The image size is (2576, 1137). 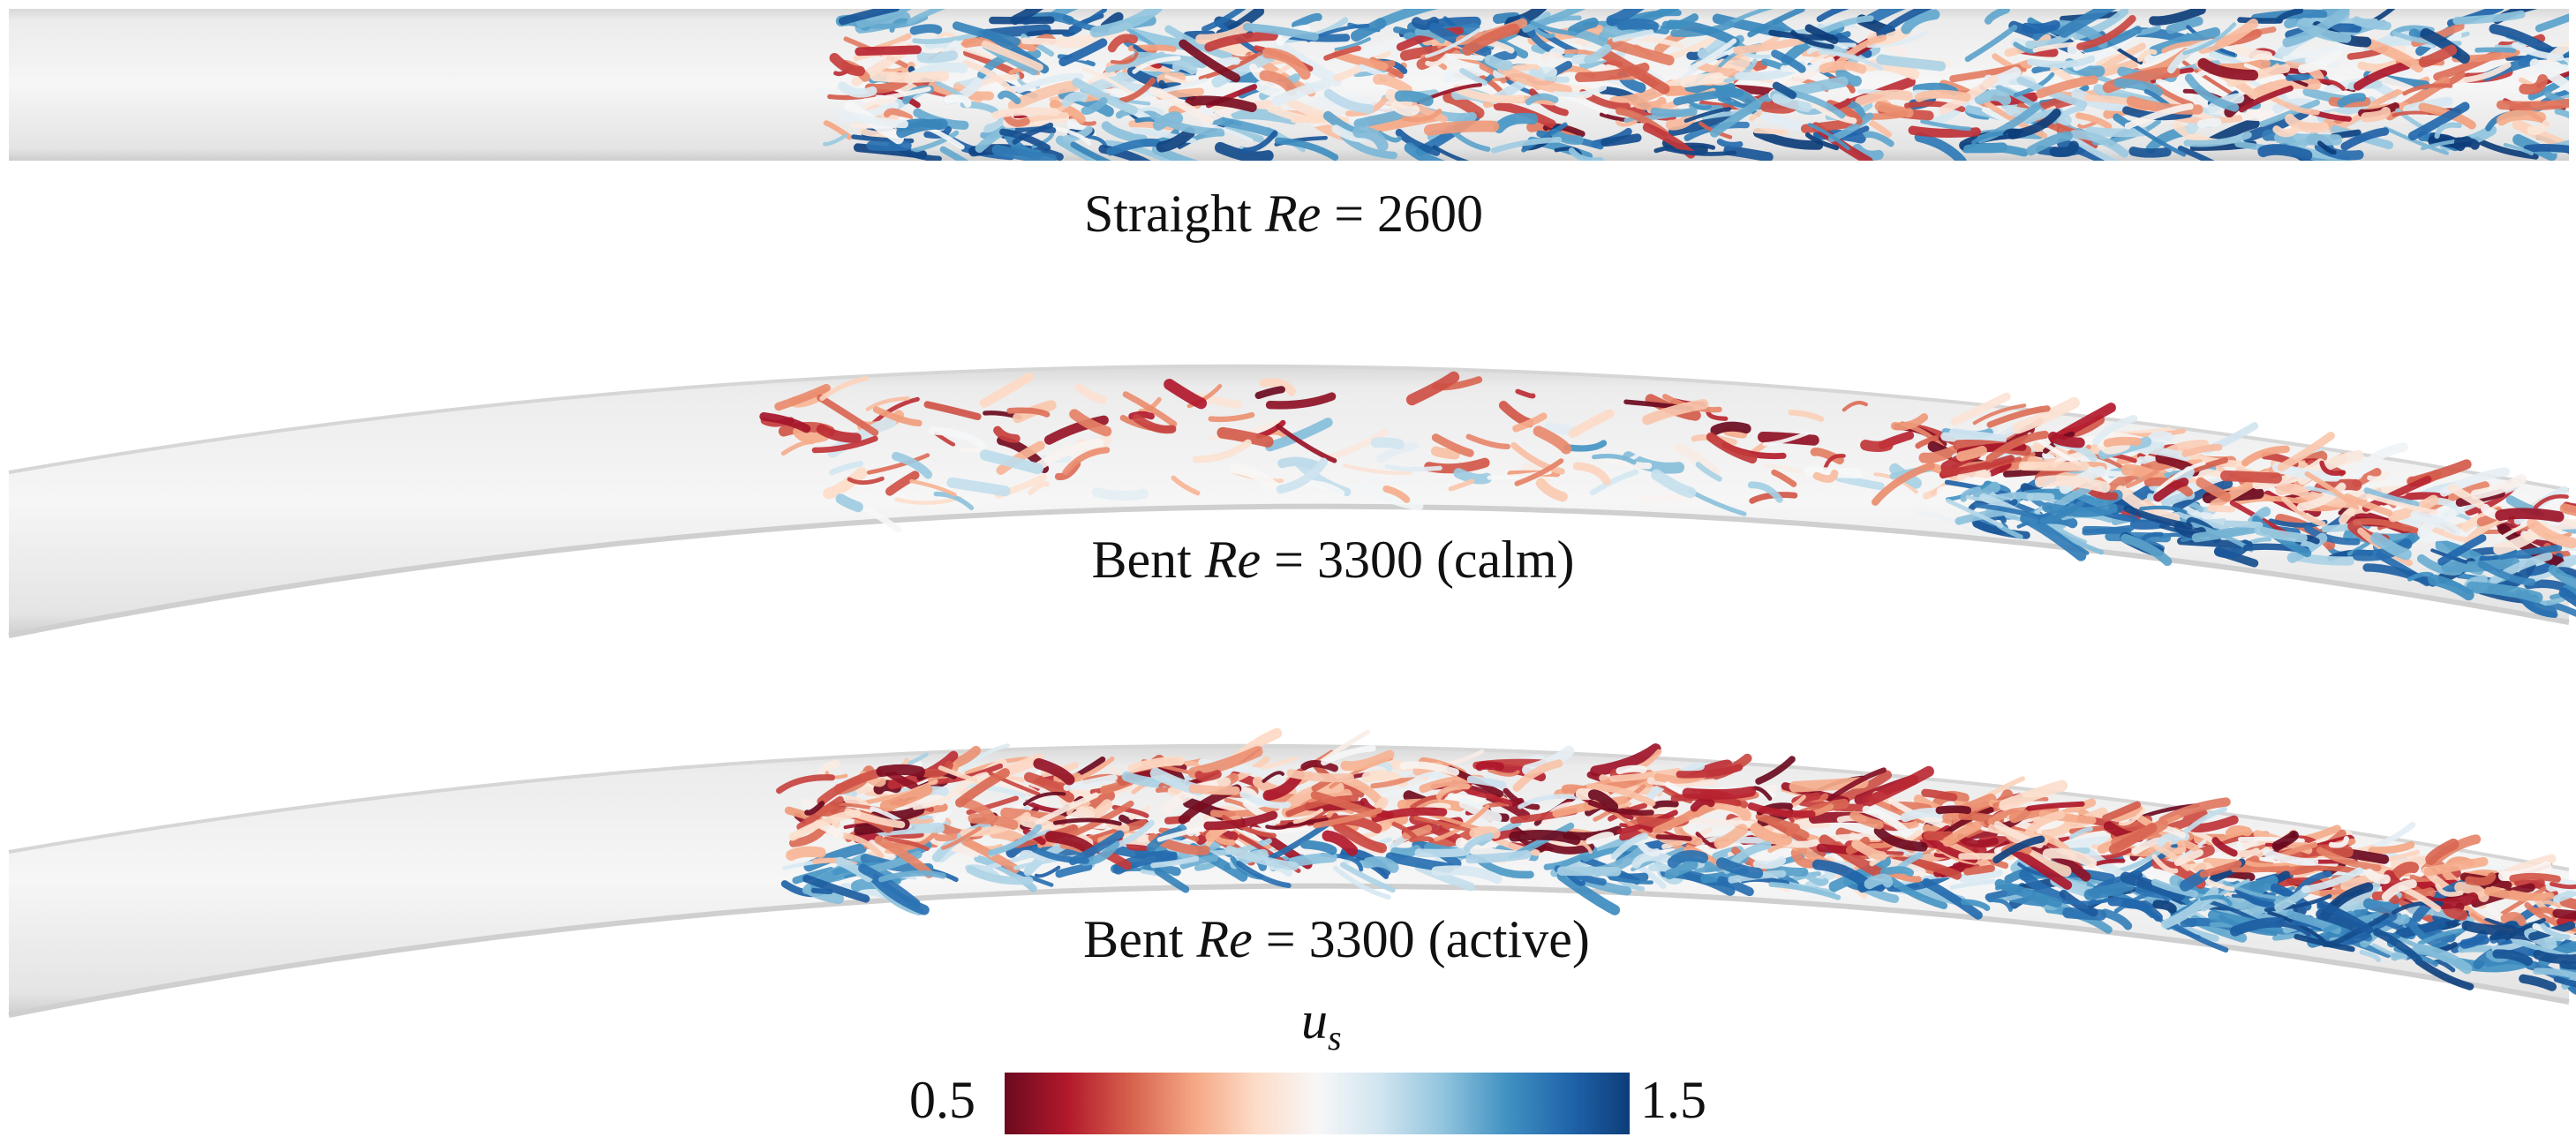 I want to click on caption-calm-re: Re, so click(x=1233, y=560).